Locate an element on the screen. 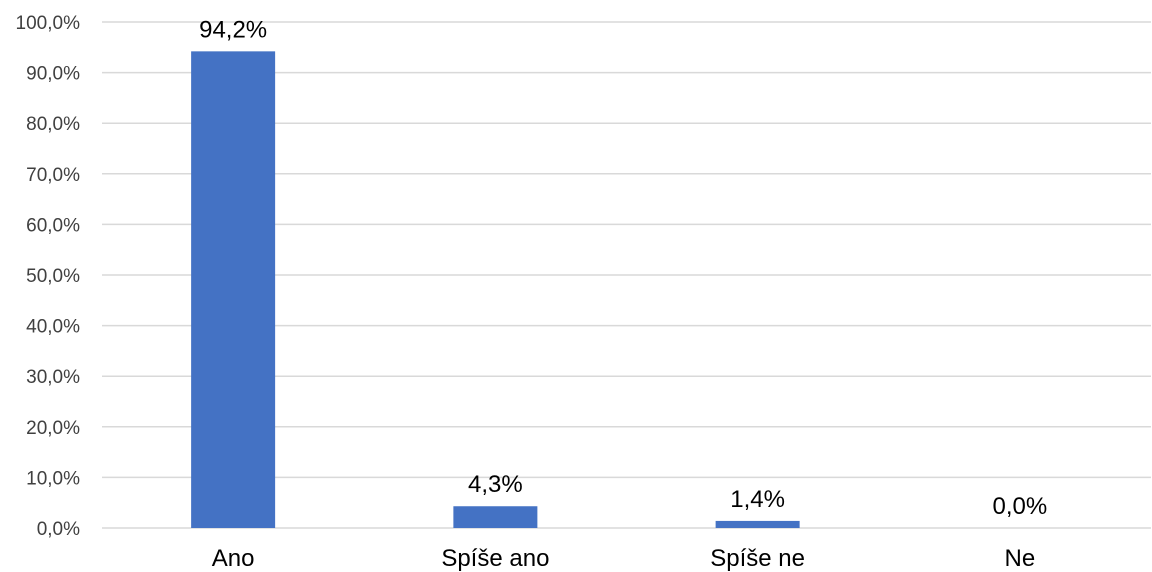  y-tick-label: 70,0% is located at coordinates (53, 175).